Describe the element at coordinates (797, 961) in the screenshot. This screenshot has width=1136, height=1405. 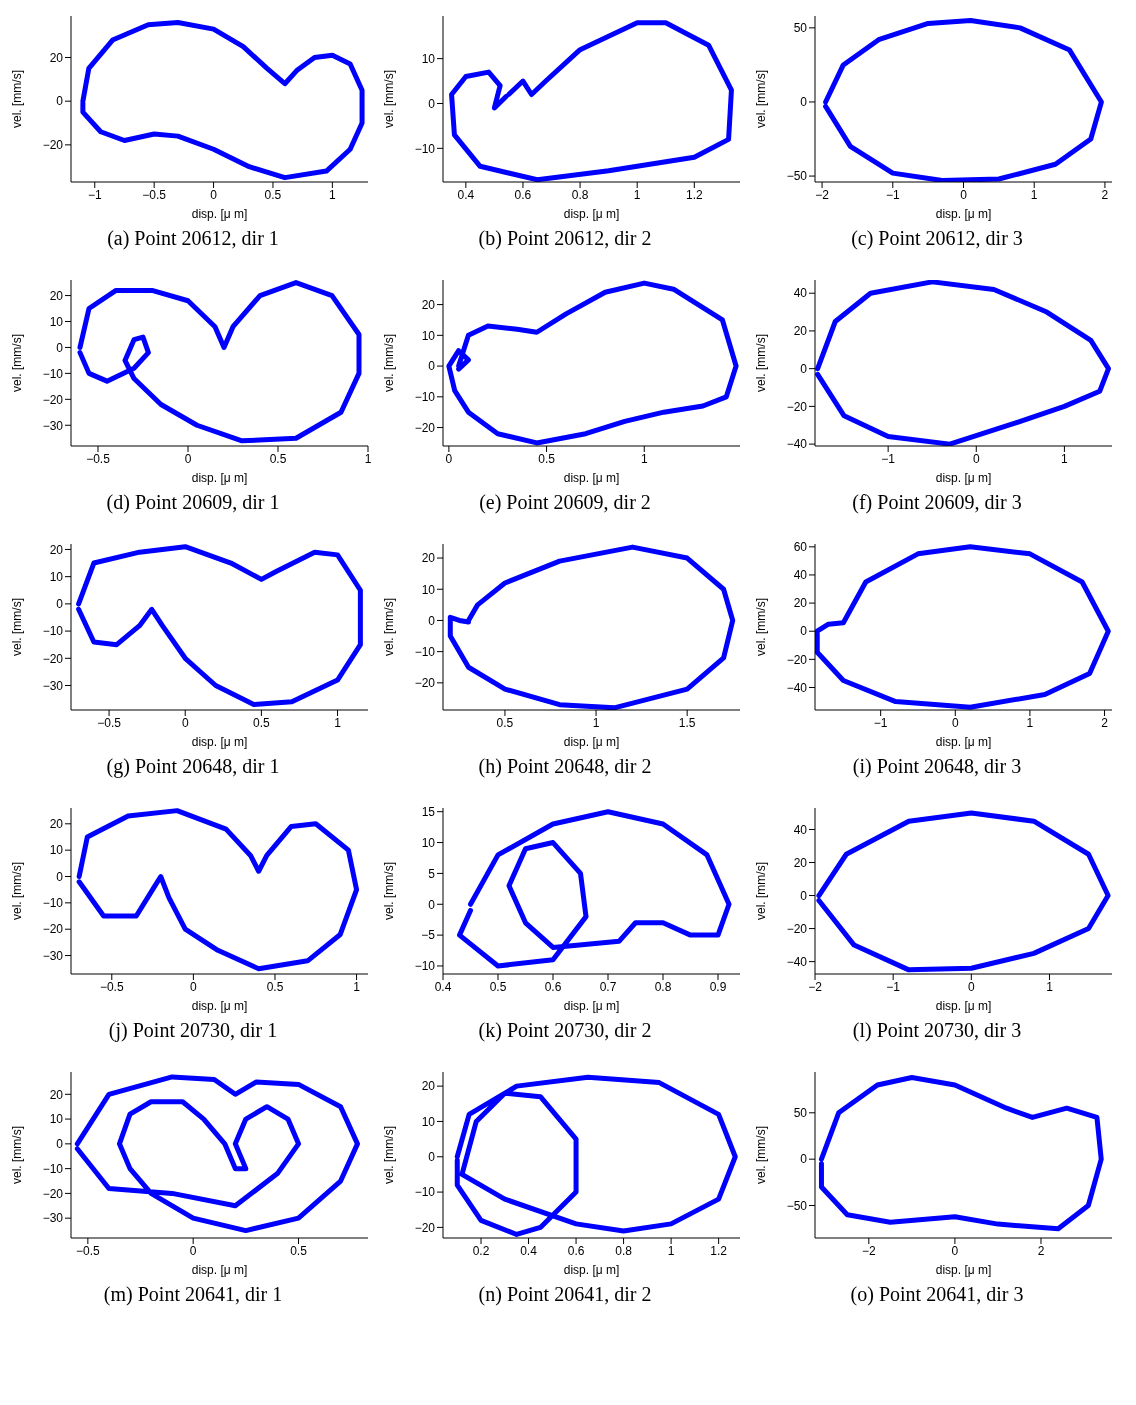
I see `y-tick-label: −40` at that location.